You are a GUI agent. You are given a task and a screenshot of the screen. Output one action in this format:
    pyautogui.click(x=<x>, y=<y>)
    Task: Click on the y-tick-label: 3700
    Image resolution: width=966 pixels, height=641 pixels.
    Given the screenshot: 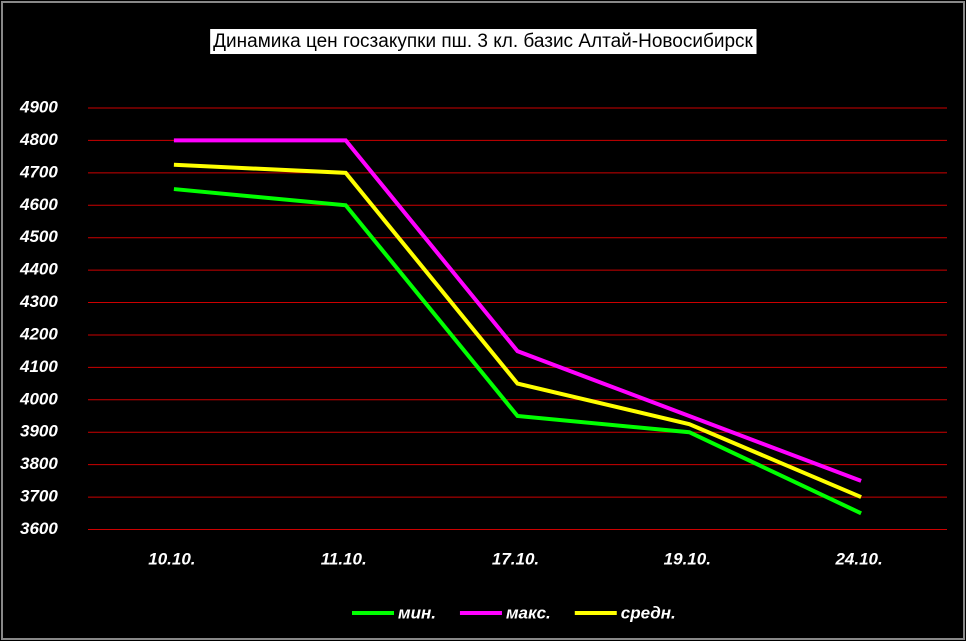 What is the action you would take?
    pyautogui.click(x=39, y=496)
    